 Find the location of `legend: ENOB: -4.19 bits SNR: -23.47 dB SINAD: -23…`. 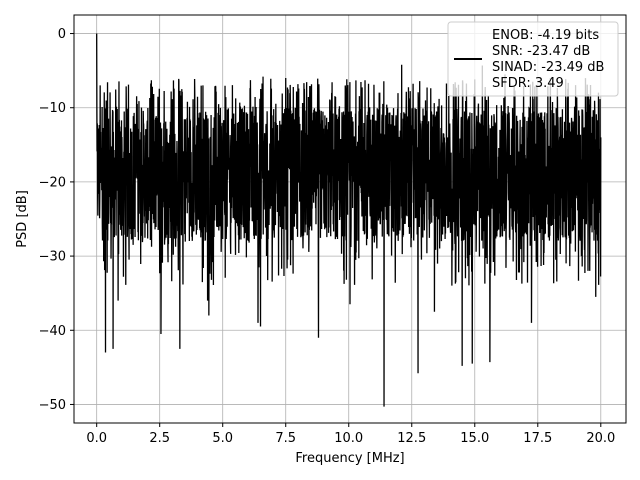

legend: ENOB: -4.19 bits SNR: -23.47 dB SINAD: -23… is located at coordinates (533, 59).